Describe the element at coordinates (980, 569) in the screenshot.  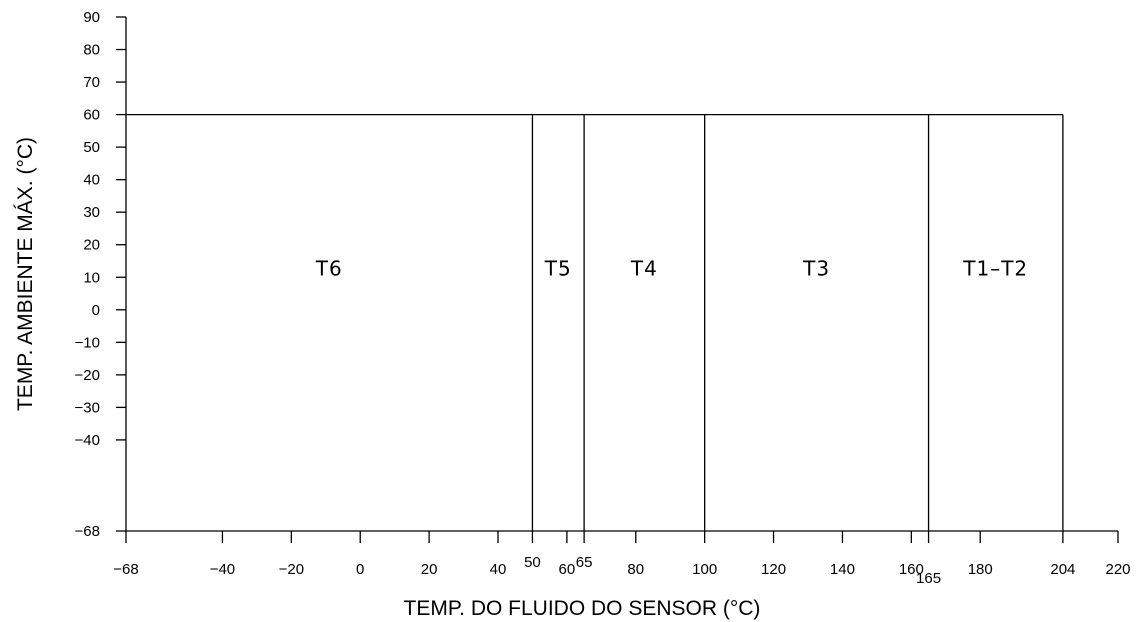
I see `x-tick-label: 180` at that location.